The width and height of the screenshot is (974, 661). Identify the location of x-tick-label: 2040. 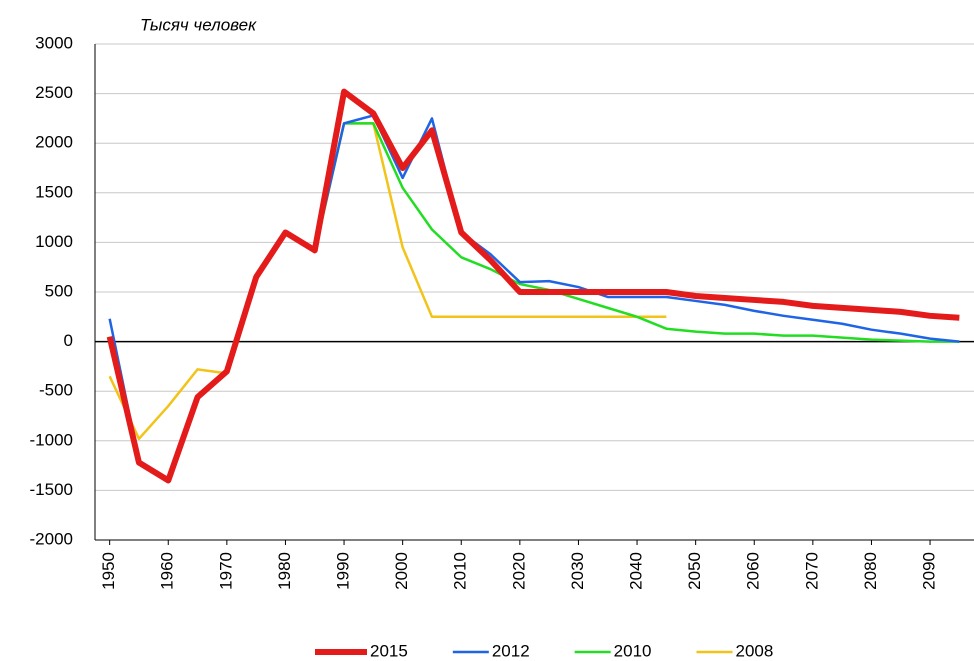
(636, 571).